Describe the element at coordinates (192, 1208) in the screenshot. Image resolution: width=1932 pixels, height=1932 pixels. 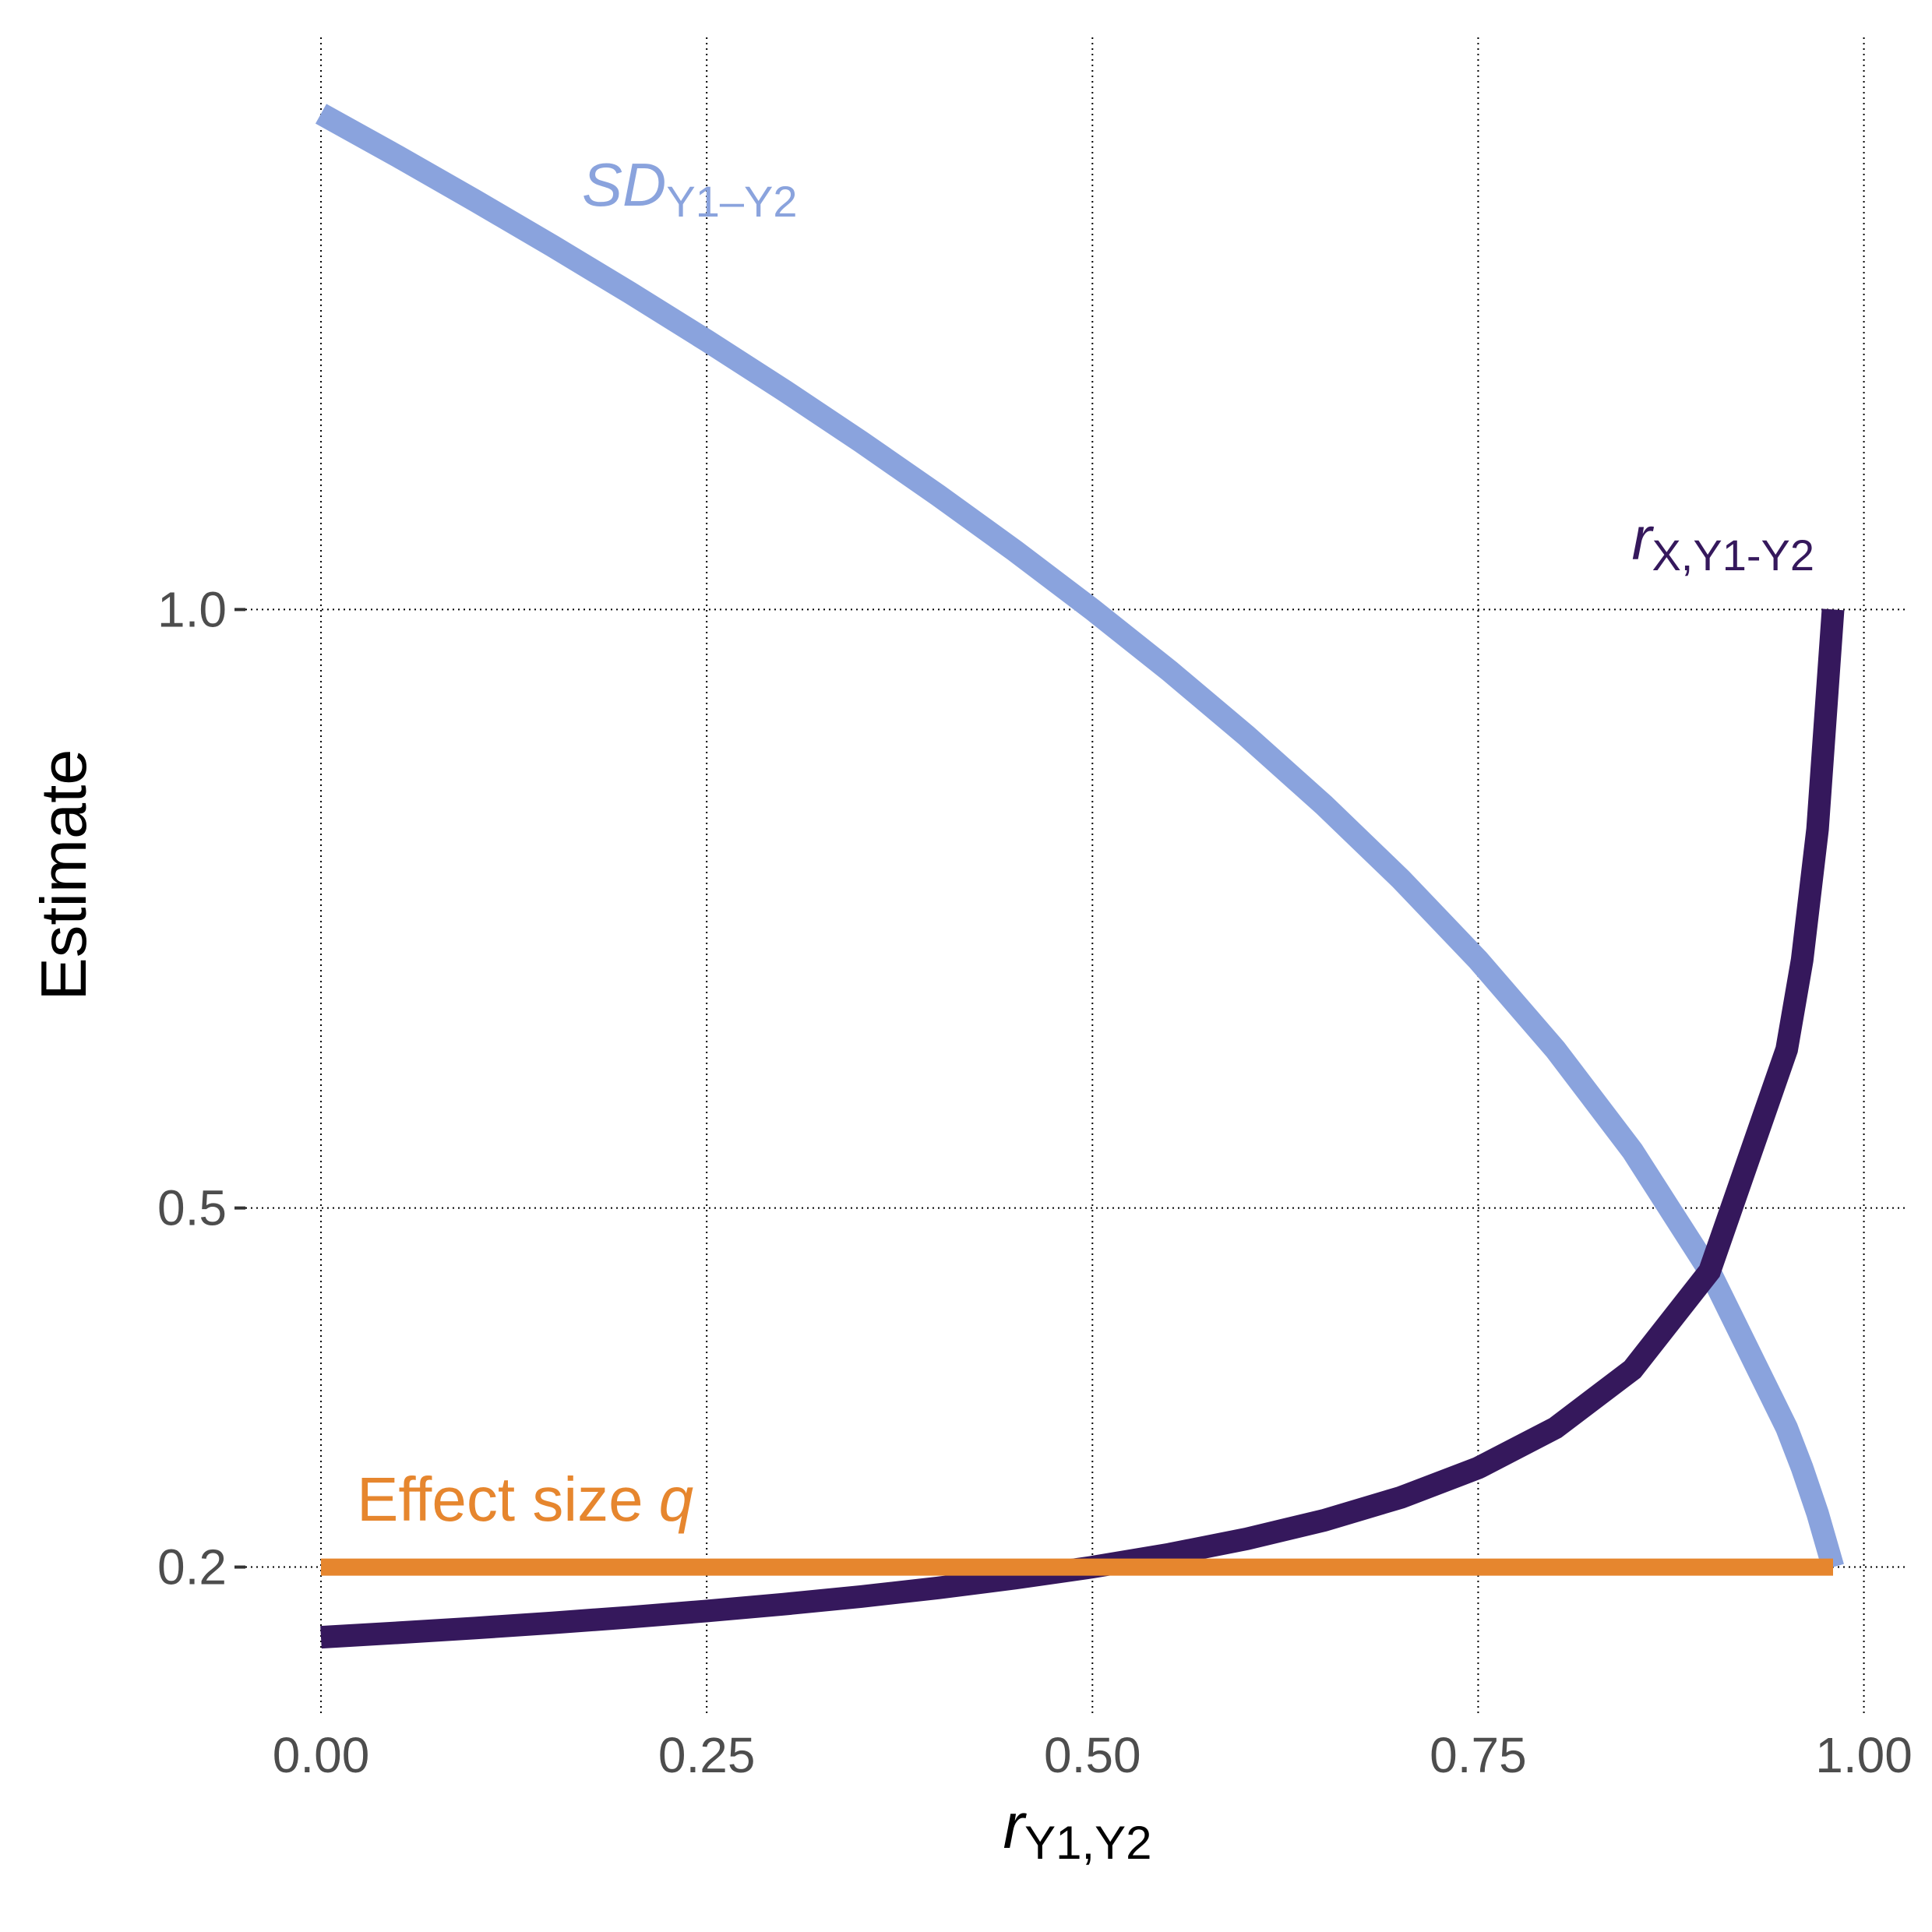
I see `y-tick-label: 0.5` at that location.